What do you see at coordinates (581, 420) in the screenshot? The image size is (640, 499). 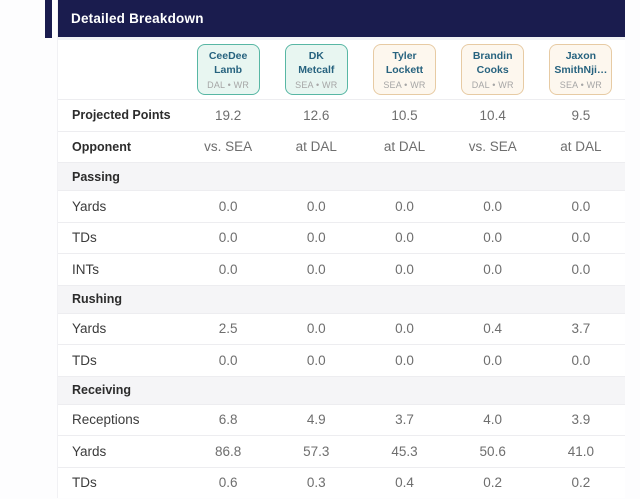 I see `stat-value: 3.9` at bounding box center [581, 420].